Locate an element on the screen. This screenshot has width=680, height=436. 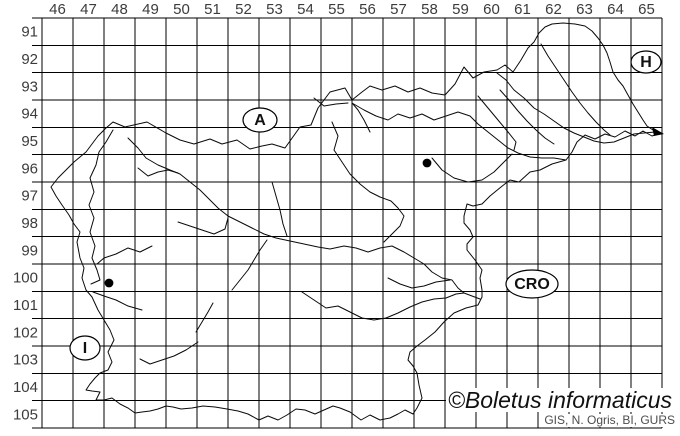
river-reka is located at coordinates (169, 353).